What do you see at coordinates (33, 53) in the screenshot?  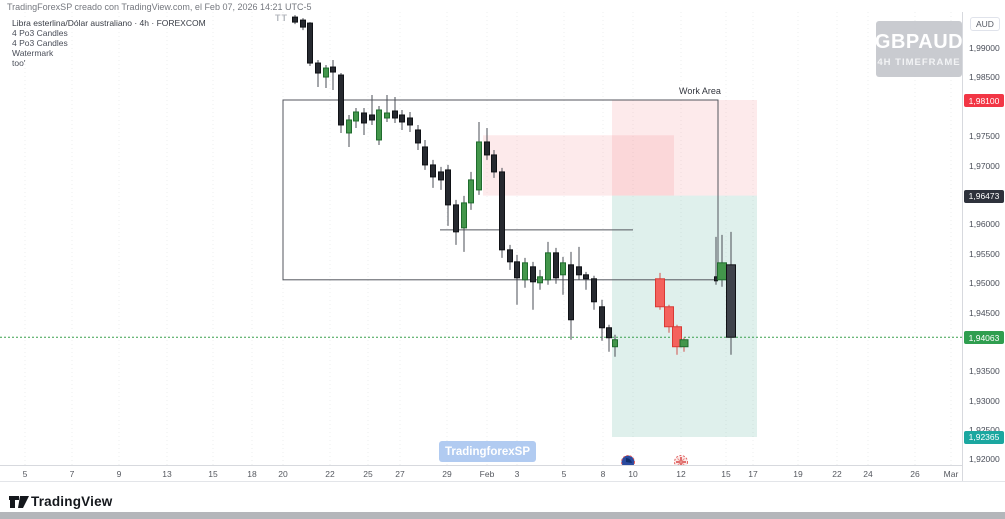 I see `legend-indicator: Watermark` at bounding box center [33, 53].